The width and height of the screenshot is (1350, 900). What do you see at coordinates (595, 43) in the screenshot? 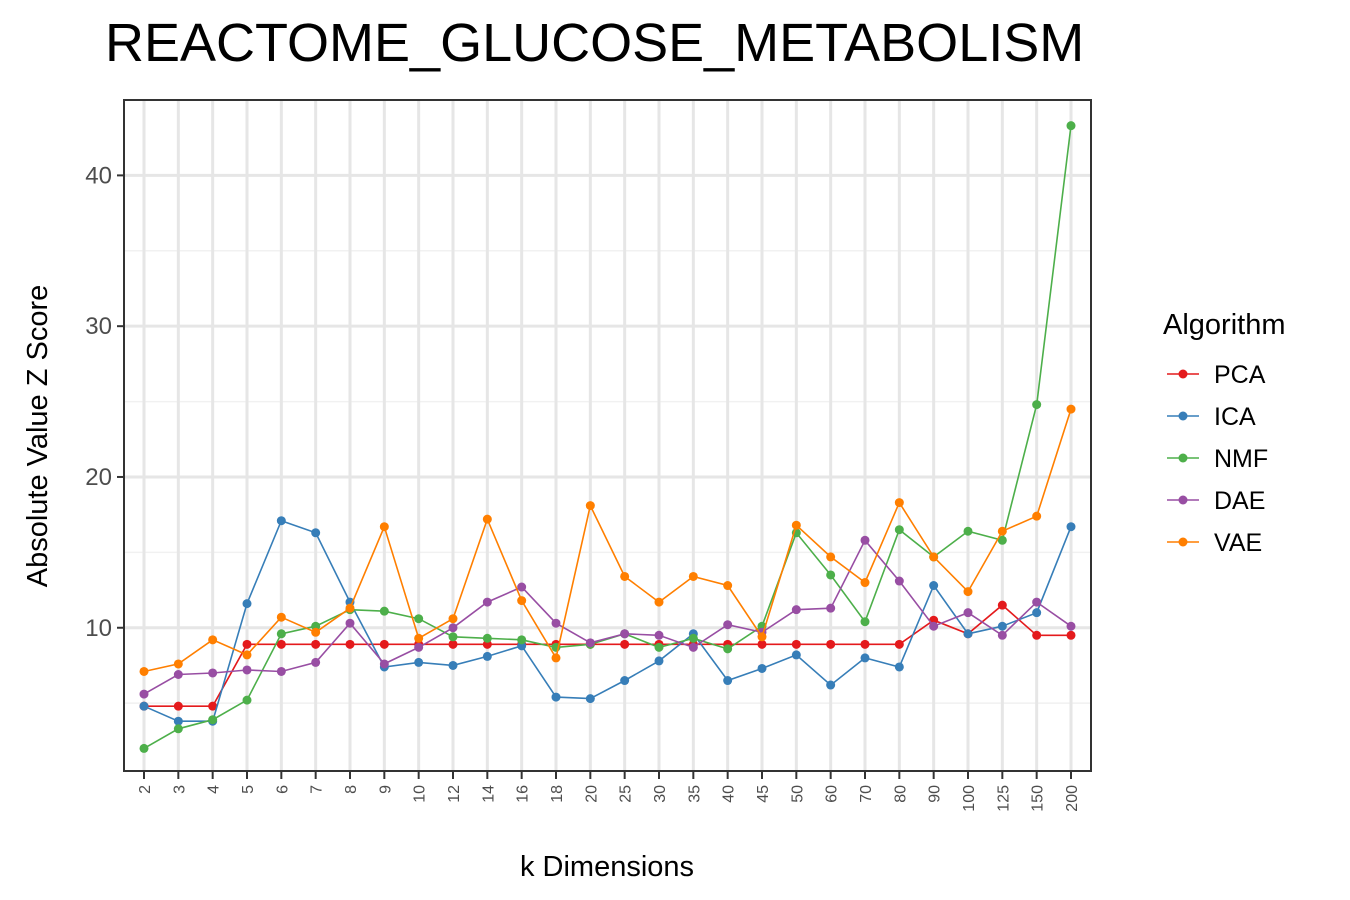
I see `chart-title: REACTOME_GLUCOSE_METABOLISM` at bounding box center [595, 43].